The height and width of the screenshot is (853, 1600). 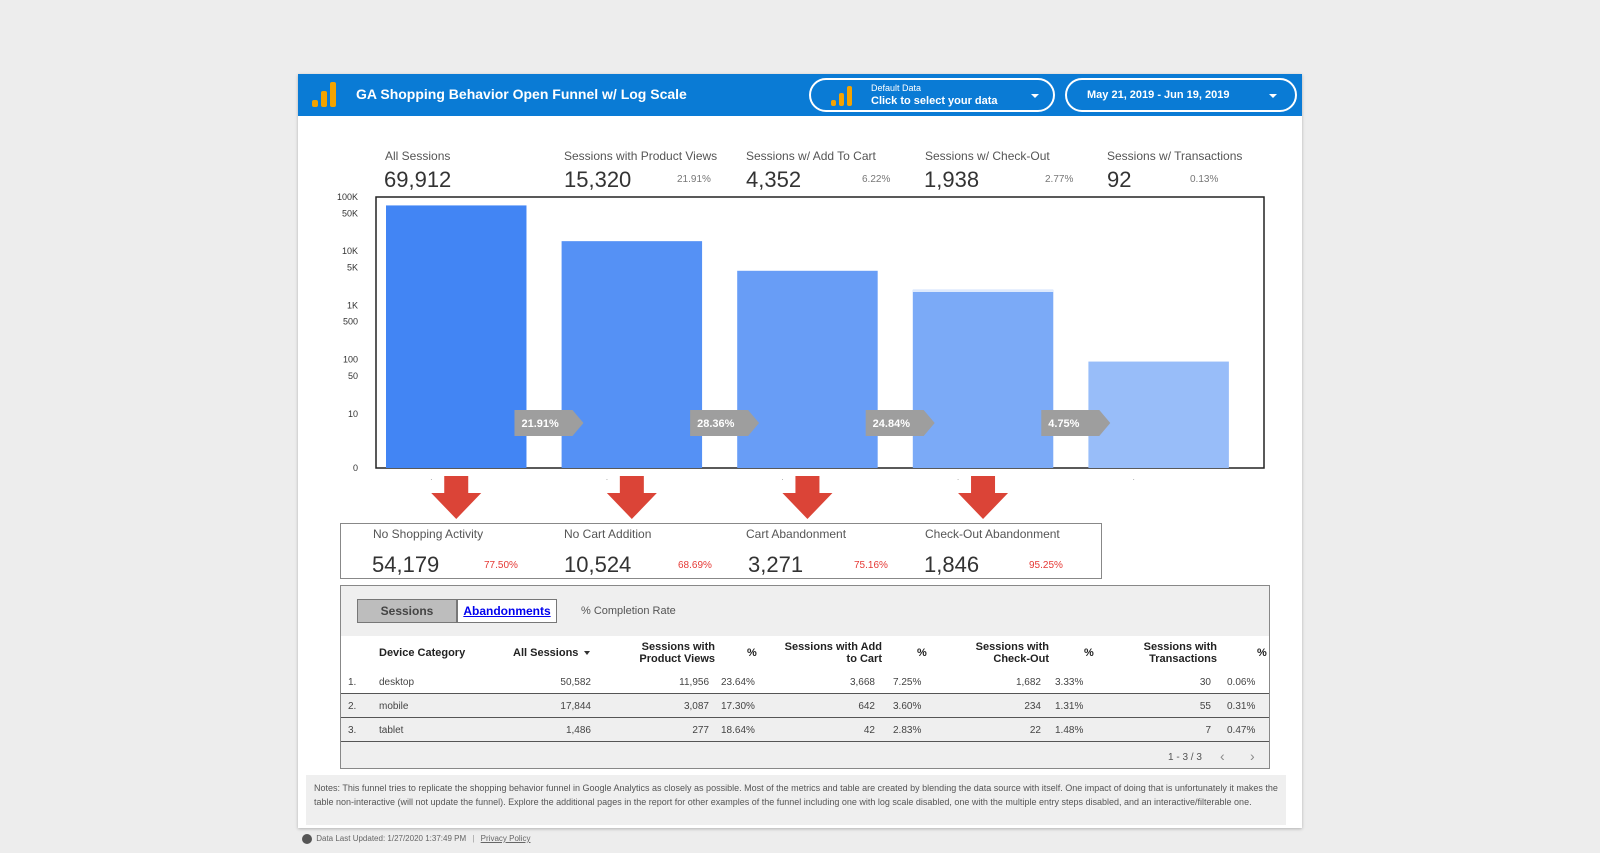 I want to click on cell-atc-pct: 7.25%, so click(x=907, y=682).